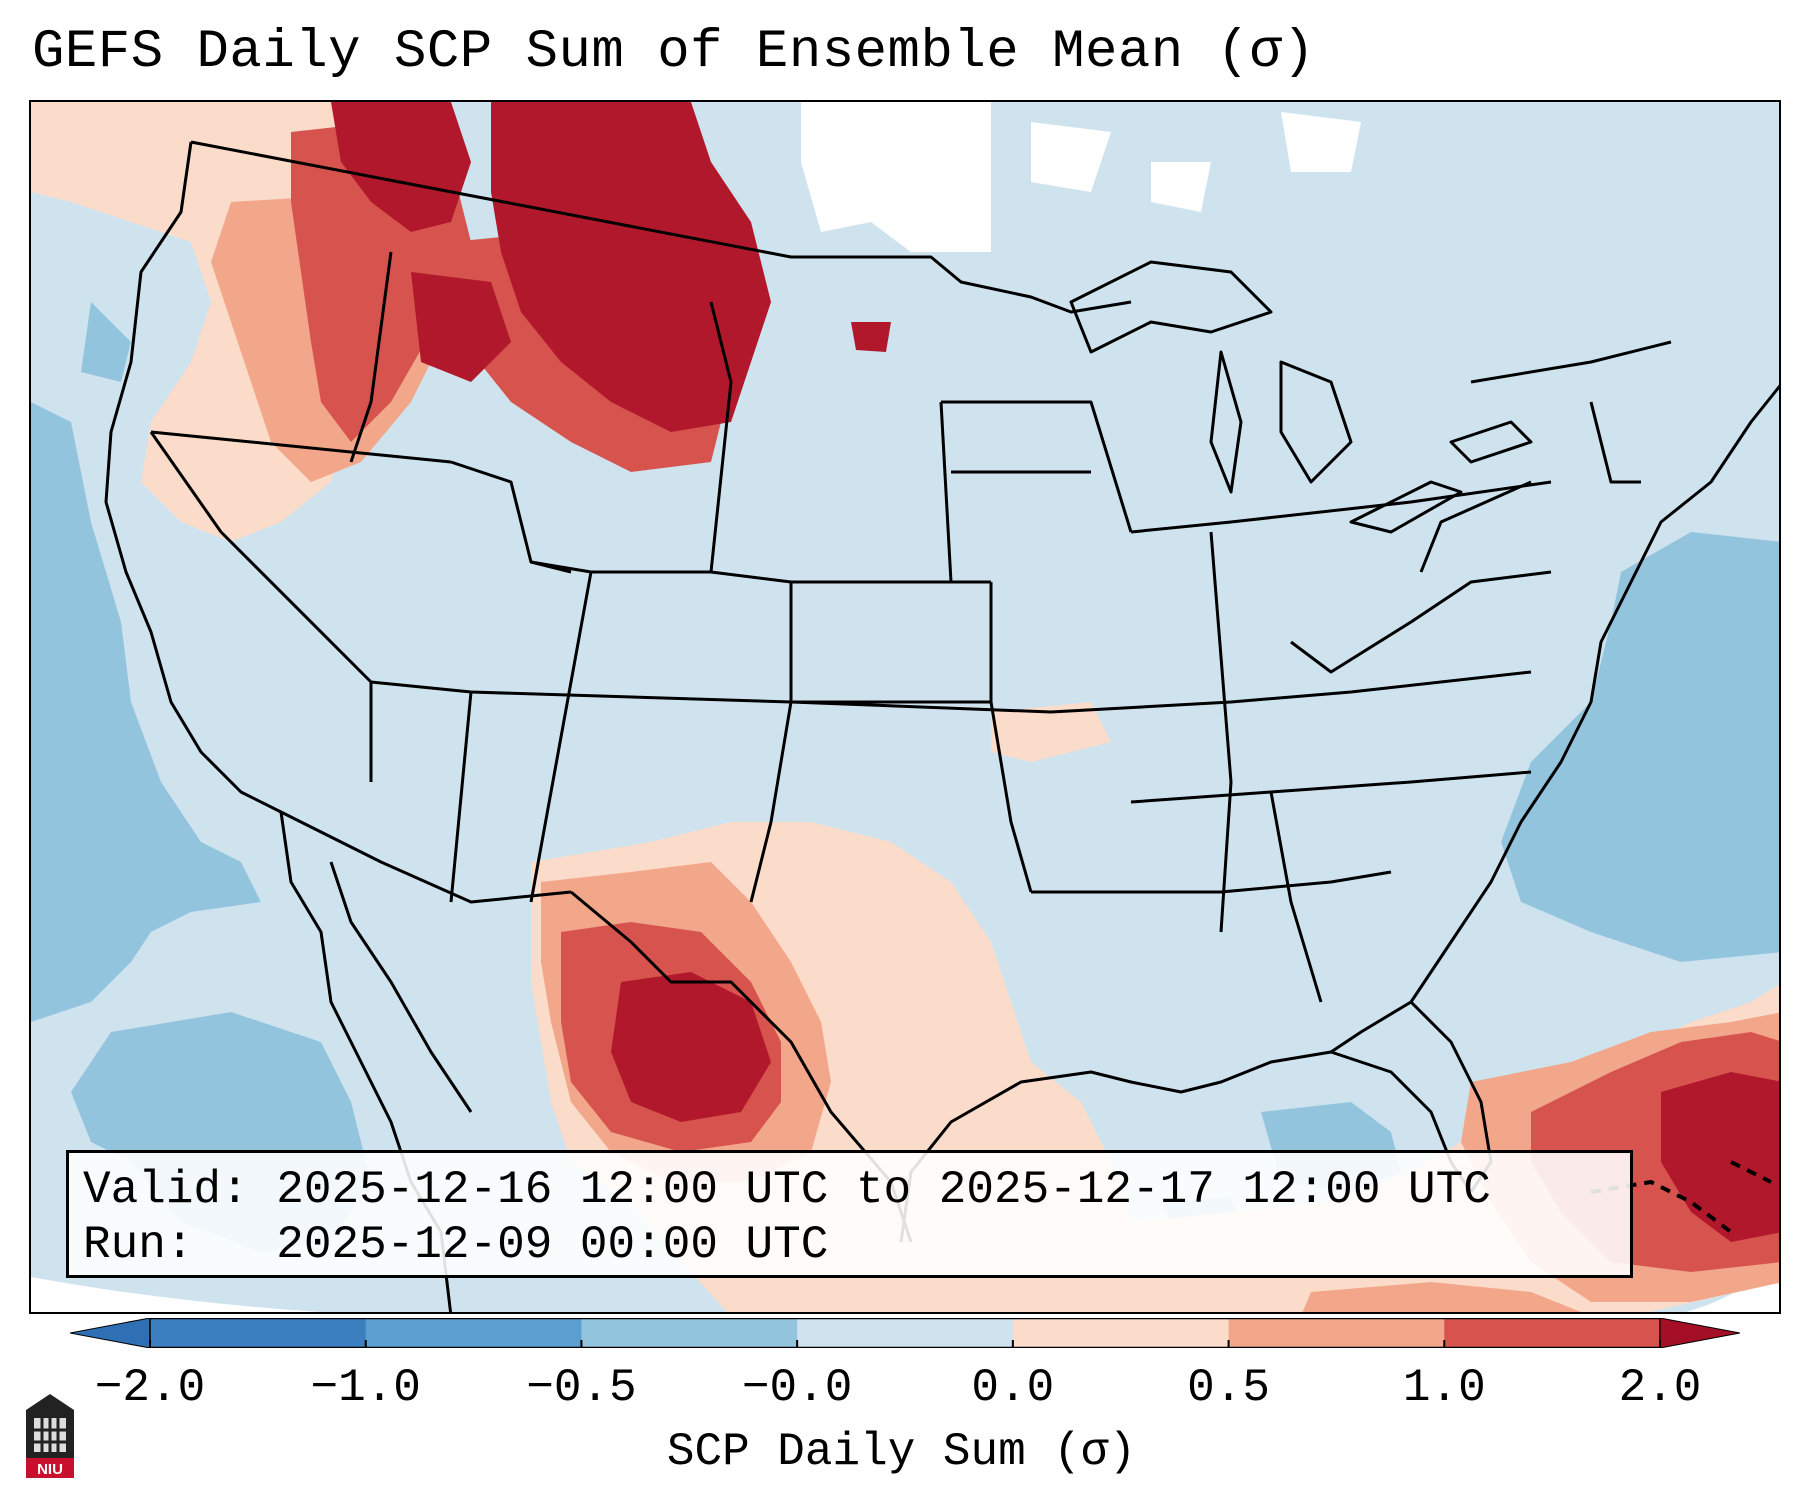 Image resolution: width=1803 pixels, height=1506 pixels. Describe the element at coordinates (1186, 1146) in the screenshot. I see `gulf-coastline` at that location.